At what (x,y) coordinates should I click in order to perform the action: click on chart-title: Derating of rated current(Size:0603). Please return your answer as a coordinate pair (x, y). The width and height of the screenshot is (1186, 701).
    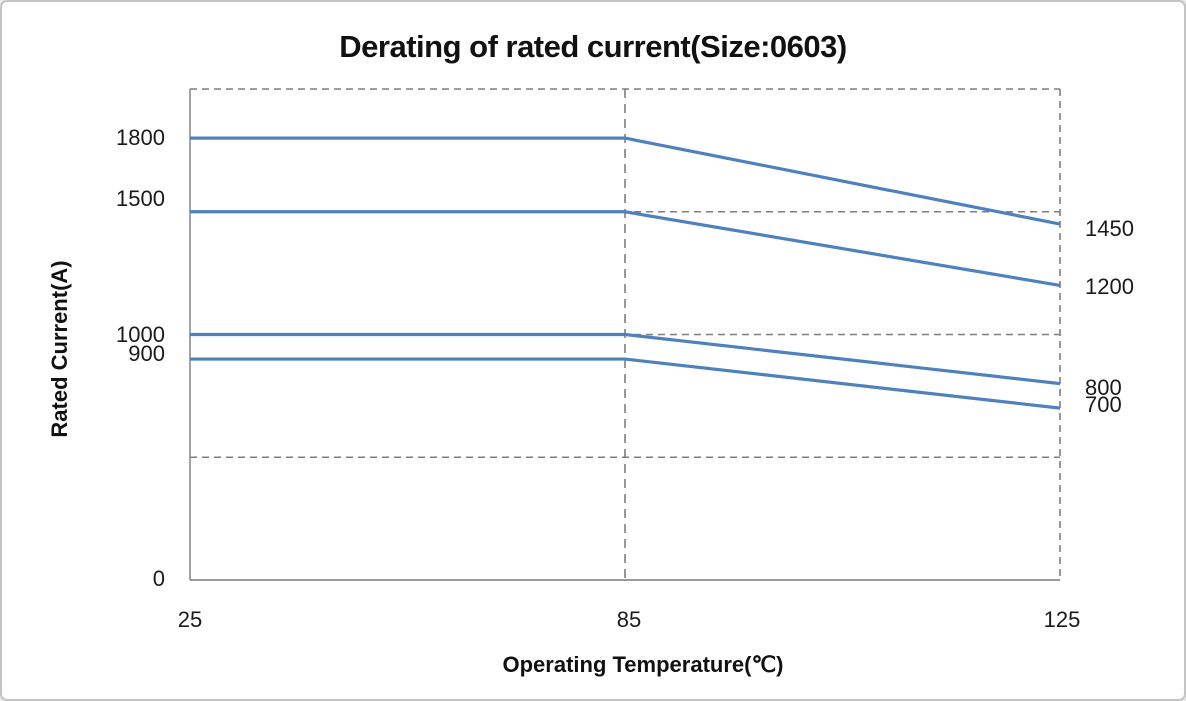
    Looking at the image, I should click on (593, 46).